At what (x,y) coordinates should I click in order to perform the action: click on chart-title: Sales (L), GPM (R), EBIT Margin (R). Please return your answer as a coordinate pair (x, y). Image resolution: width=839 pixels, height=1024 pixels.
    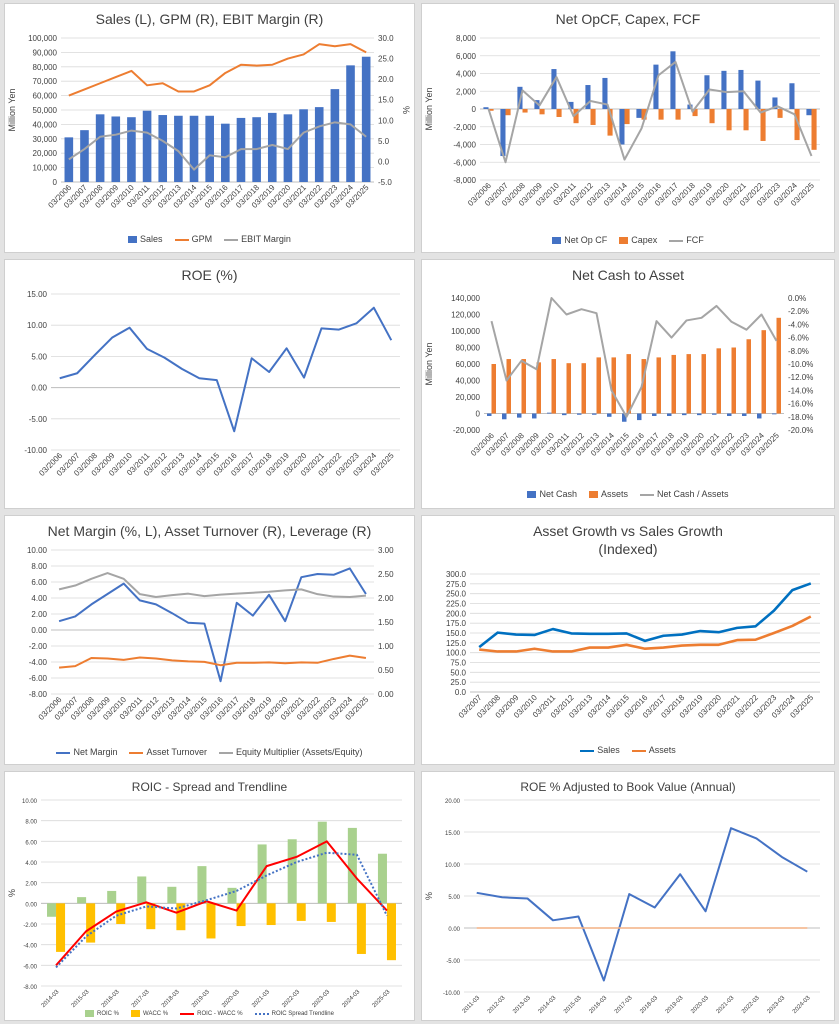
    Looking at the image, I should click on (209, 19).